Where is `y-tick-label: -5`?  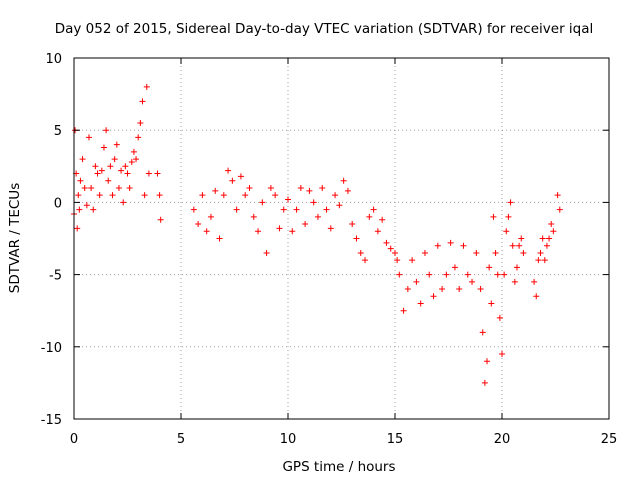 y-tick-label: -5 is located at coordinates (55, 276).